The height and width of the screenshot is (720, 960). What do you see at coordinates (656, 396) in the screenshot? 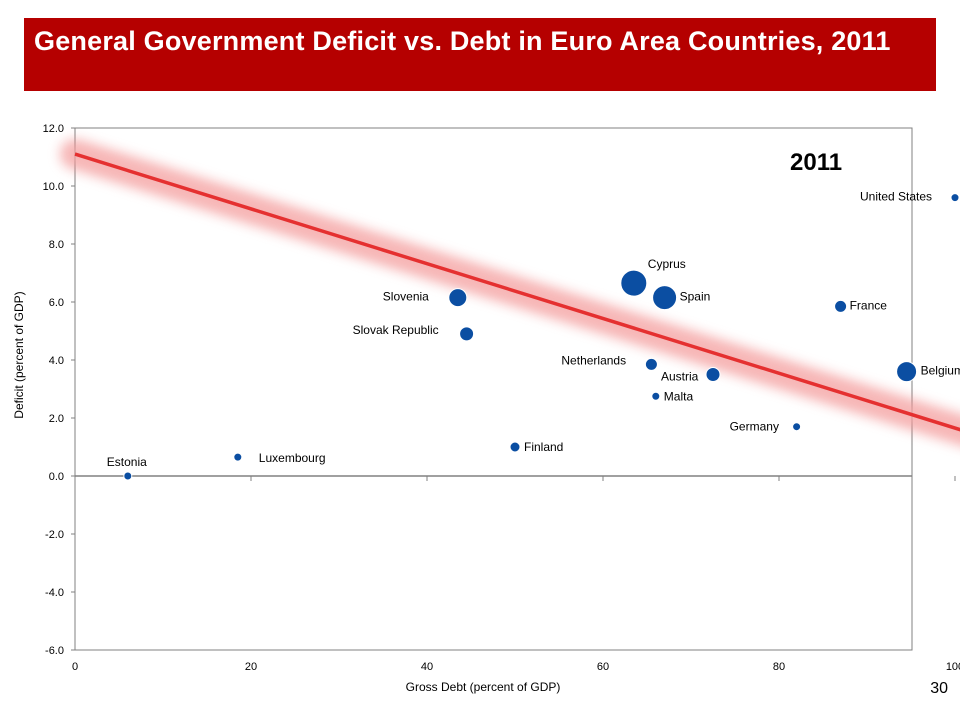
I see `point-malta` at bounding box center [656, 396].